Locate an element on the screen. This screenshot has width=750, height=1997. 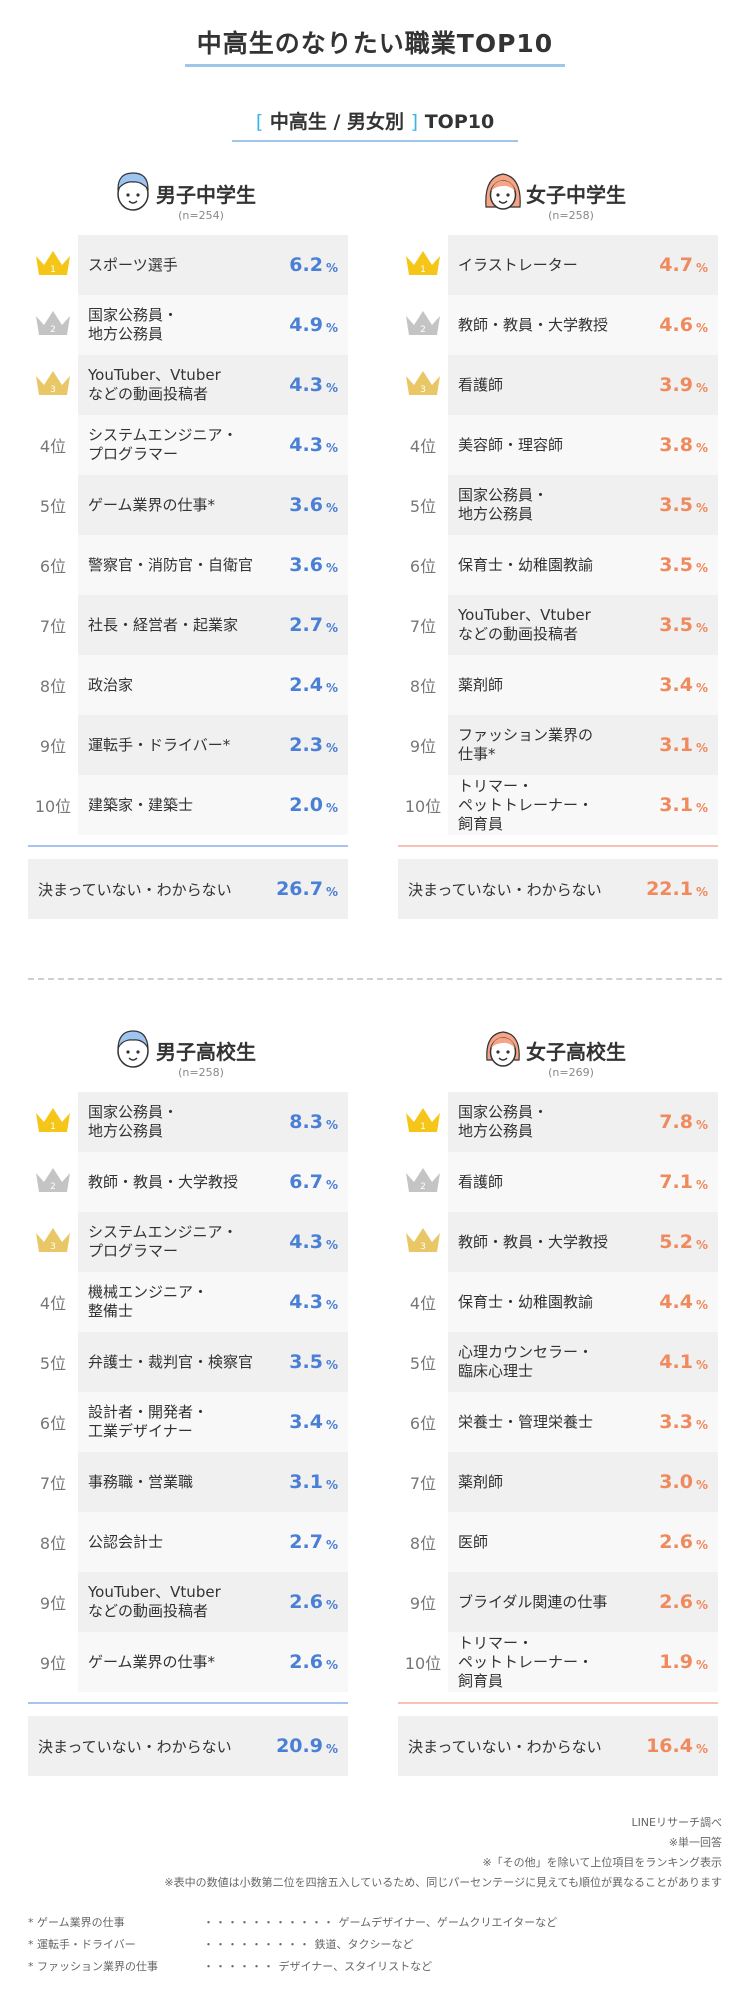
percent-value: 1.9% is located at coordinates (683, 1662).